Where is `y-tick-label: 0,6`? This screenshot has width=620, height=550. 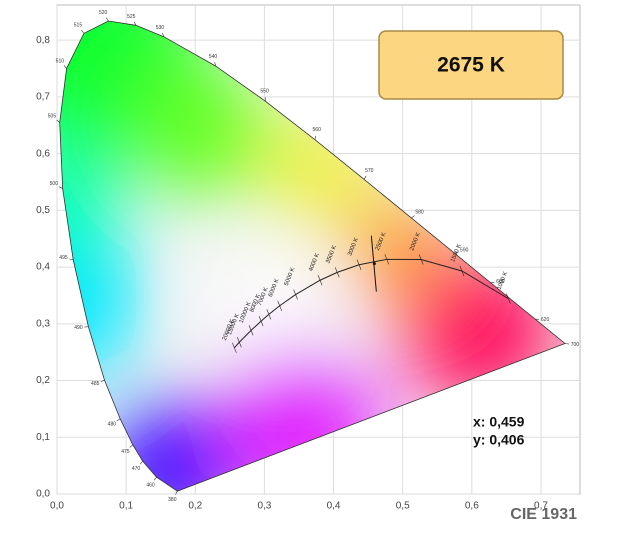 y-tick-label: 0,6 is located at coordinates (43, 153).